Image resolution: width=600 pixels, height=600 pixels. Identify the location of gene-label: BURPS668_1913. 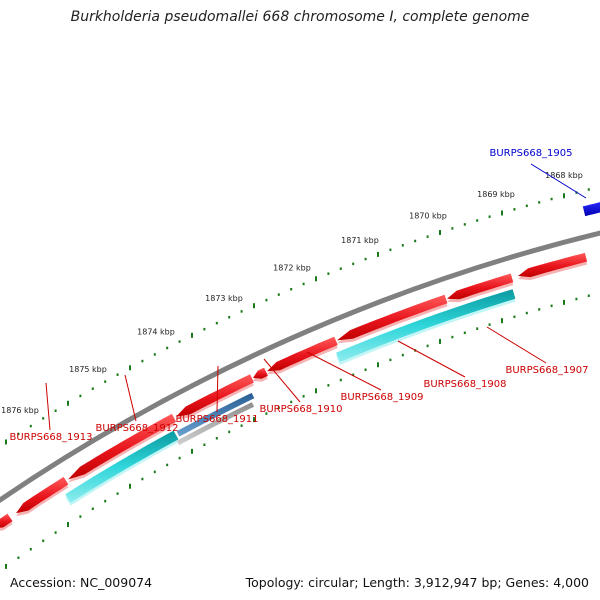
(50, 437).